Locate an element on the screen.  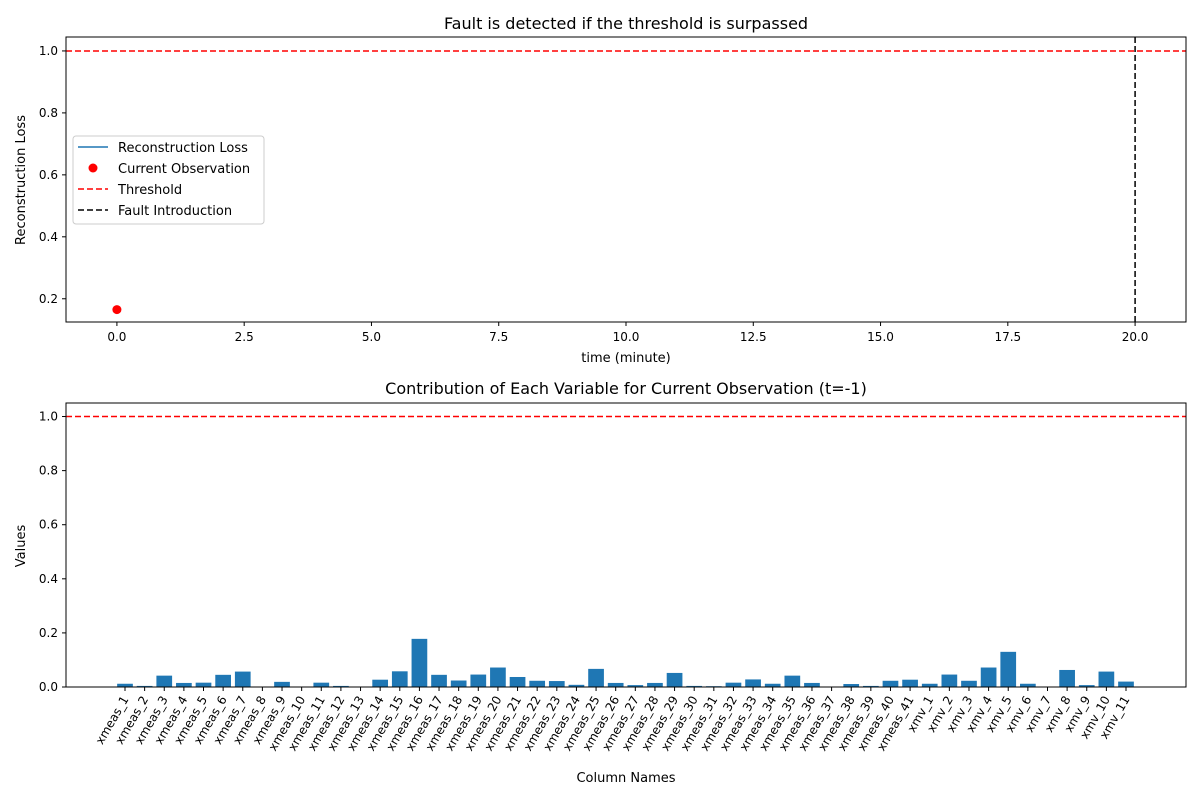
legend-label-fault-introduction: Fault Introduction is located at coordinates (175, 211).